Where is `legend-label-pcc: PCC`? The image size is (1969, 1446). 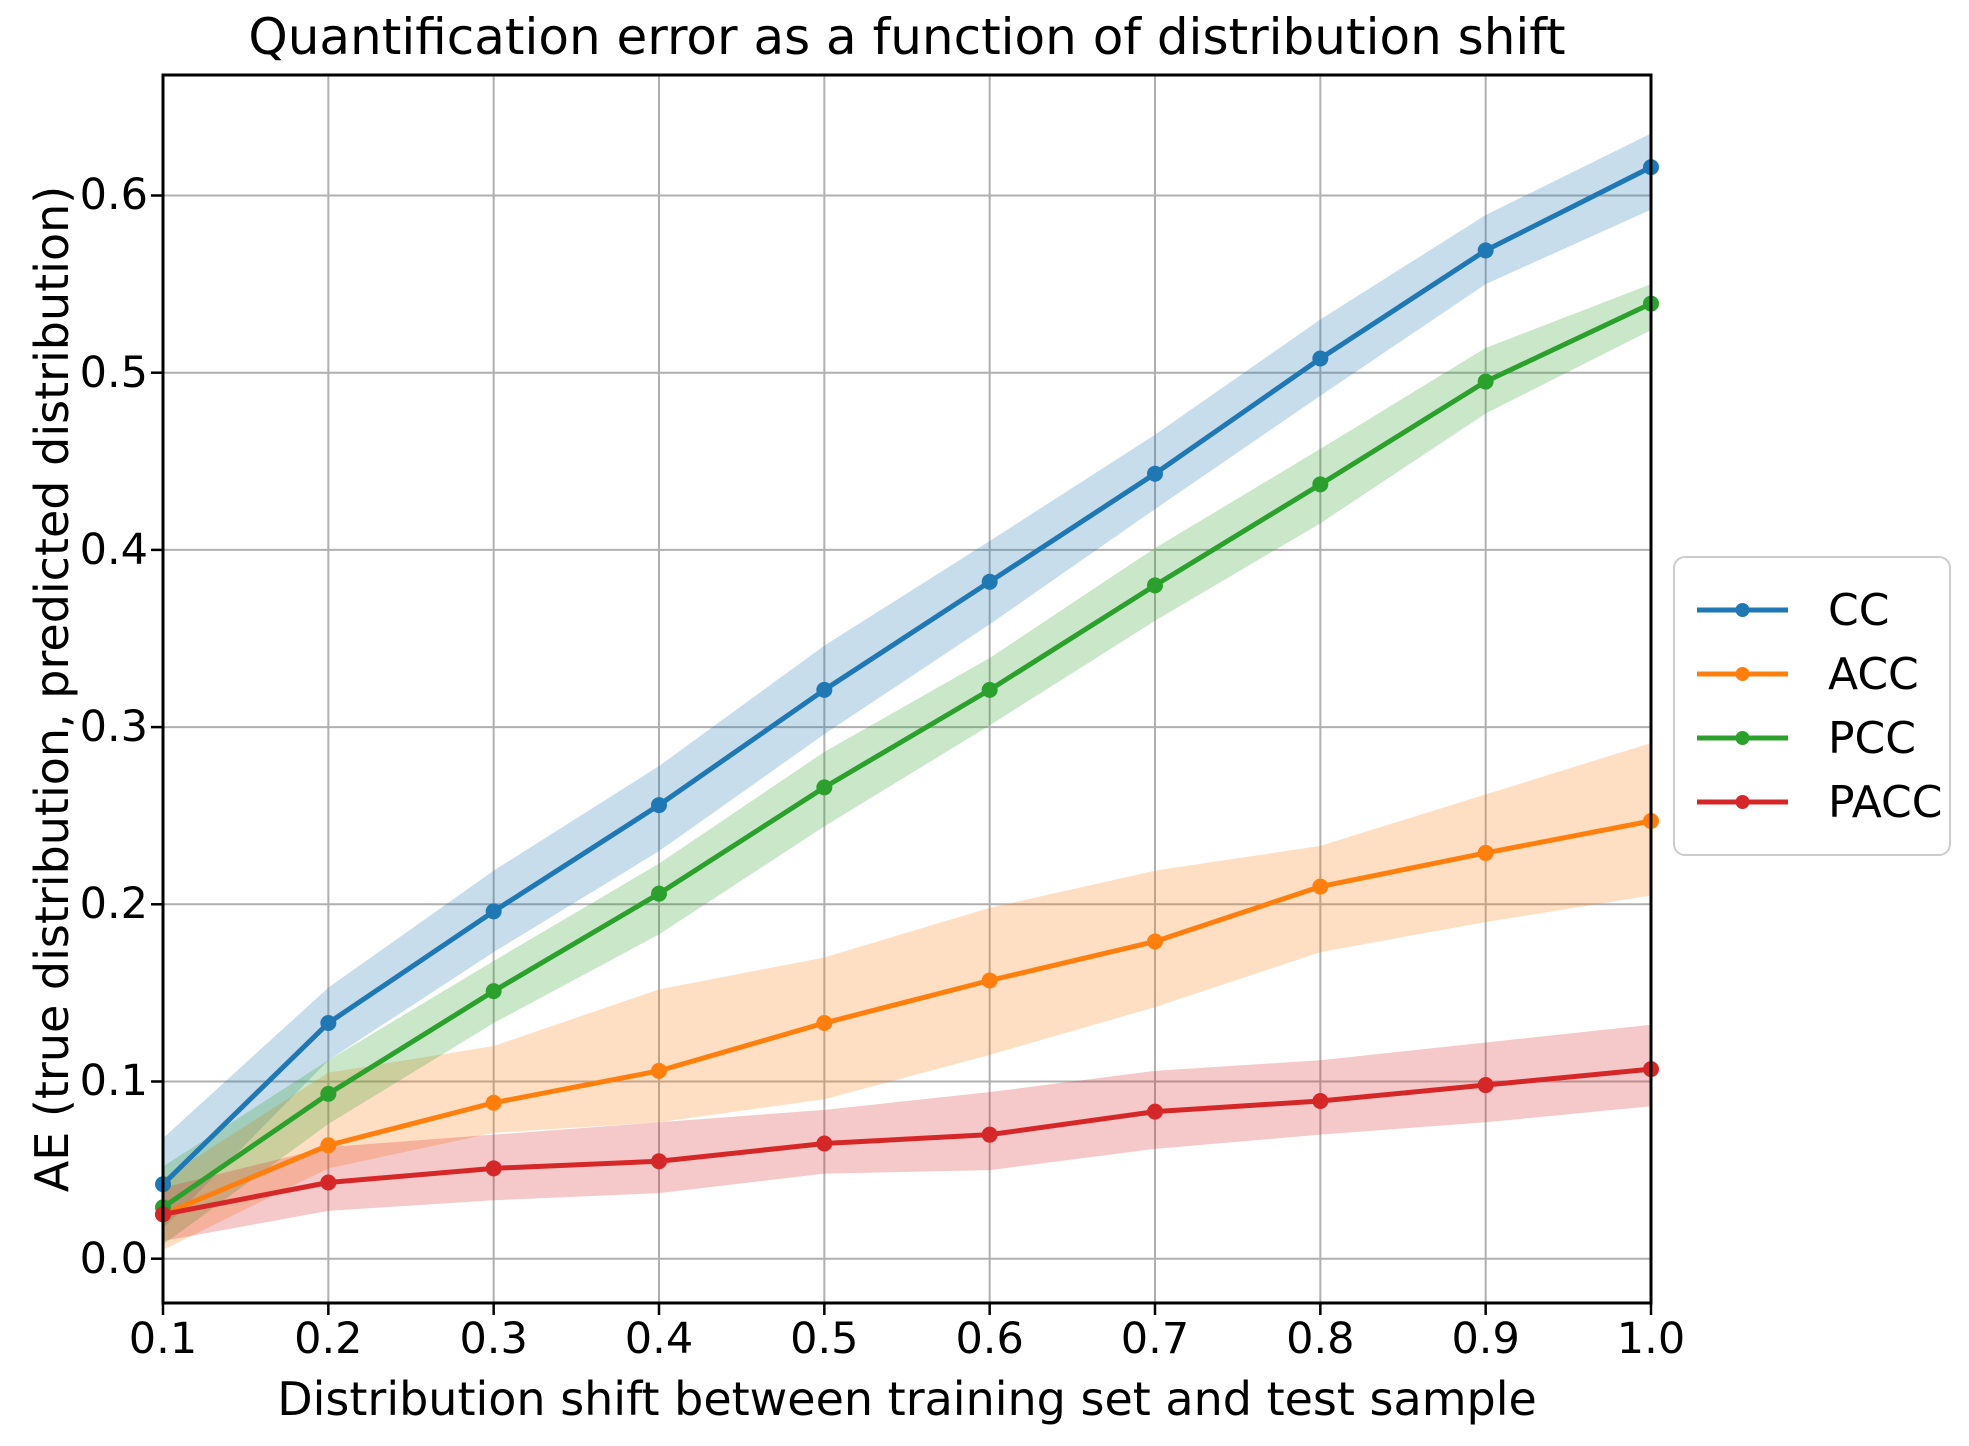 legend-label-pcc: PCC is located at coordinates (1872, 738).